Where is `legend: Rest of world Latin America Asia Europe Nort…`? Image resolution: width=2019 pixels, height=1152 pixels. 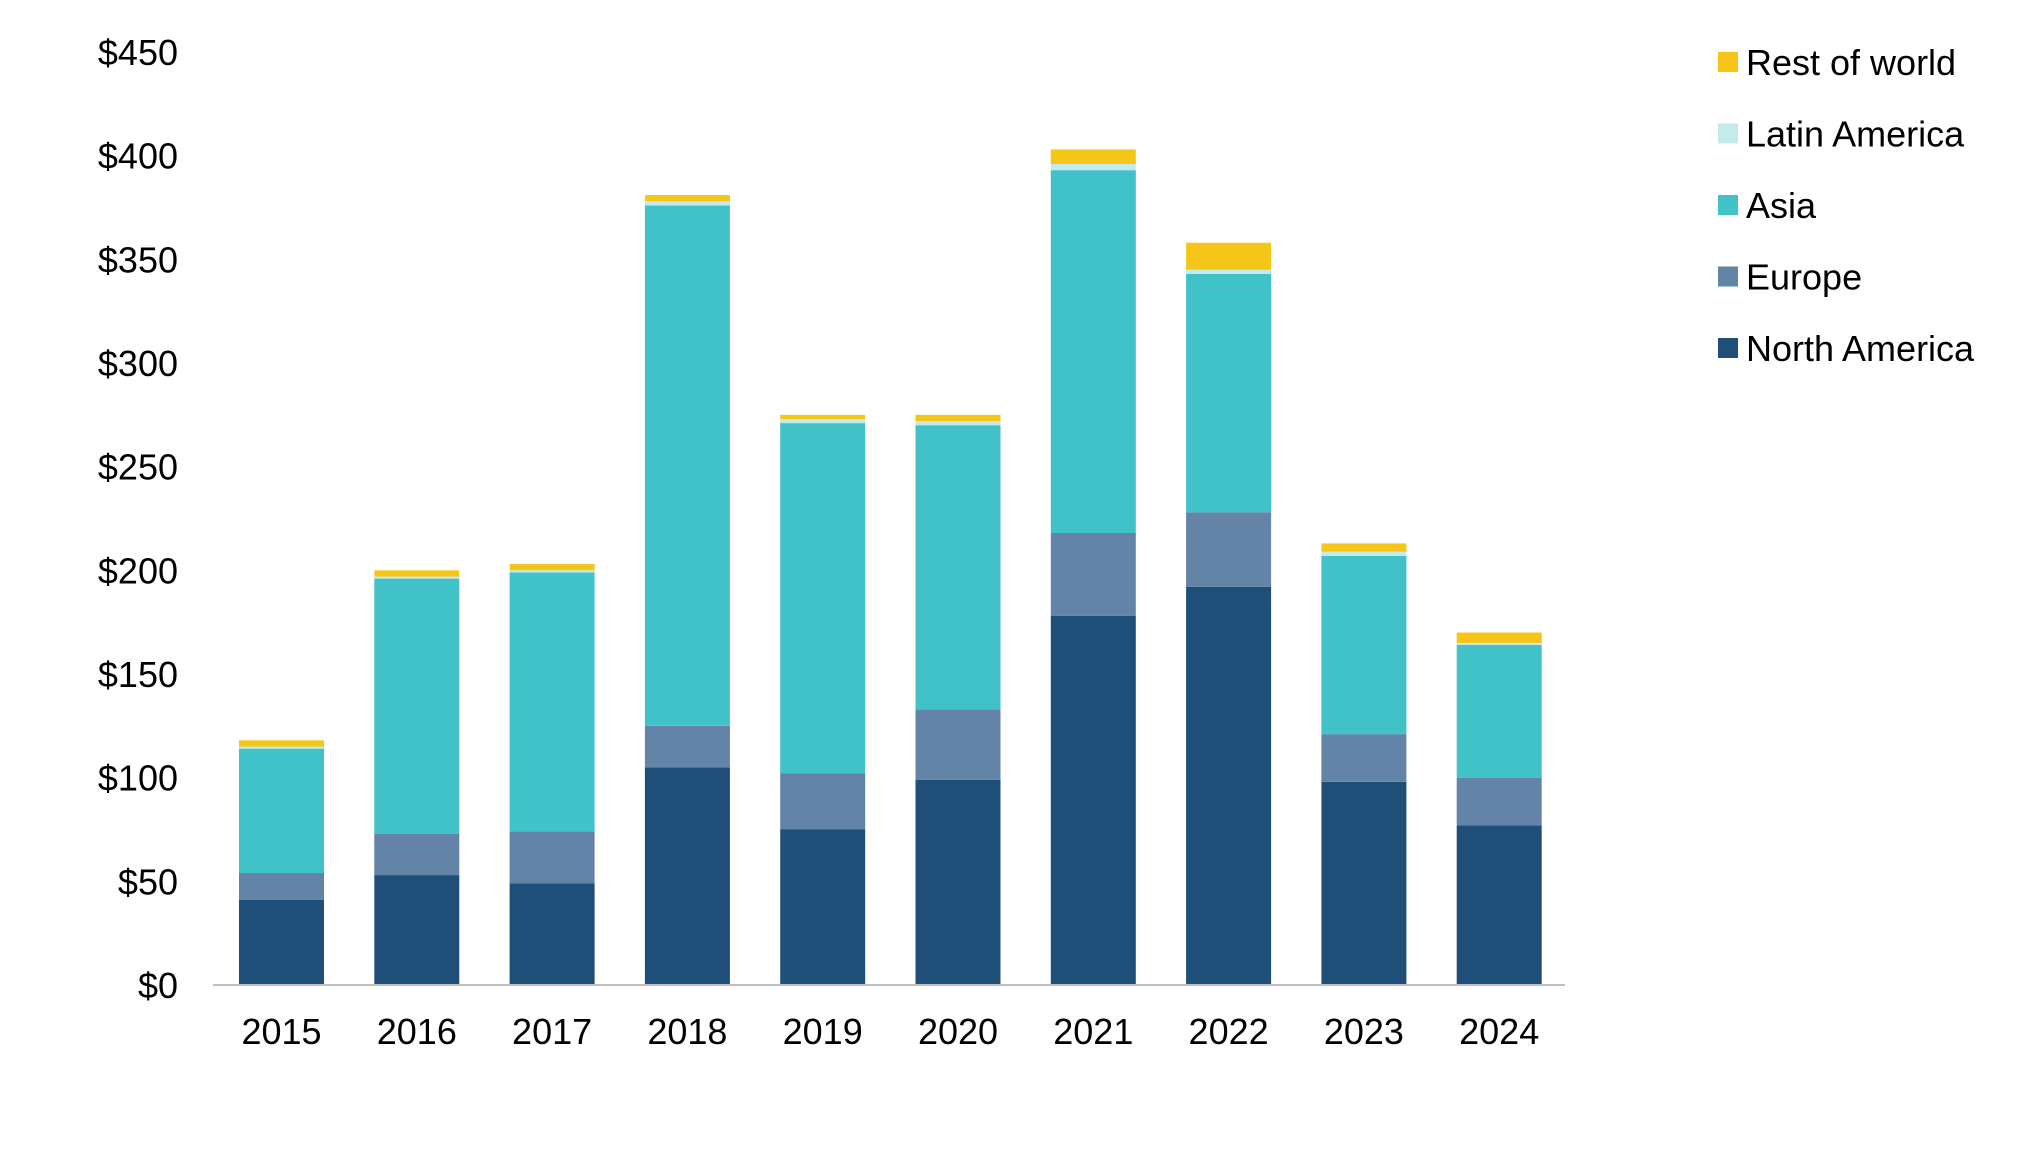 legend: Rest of world Latin America Asia Europe Nort… is located at coordinates (1846, 205).